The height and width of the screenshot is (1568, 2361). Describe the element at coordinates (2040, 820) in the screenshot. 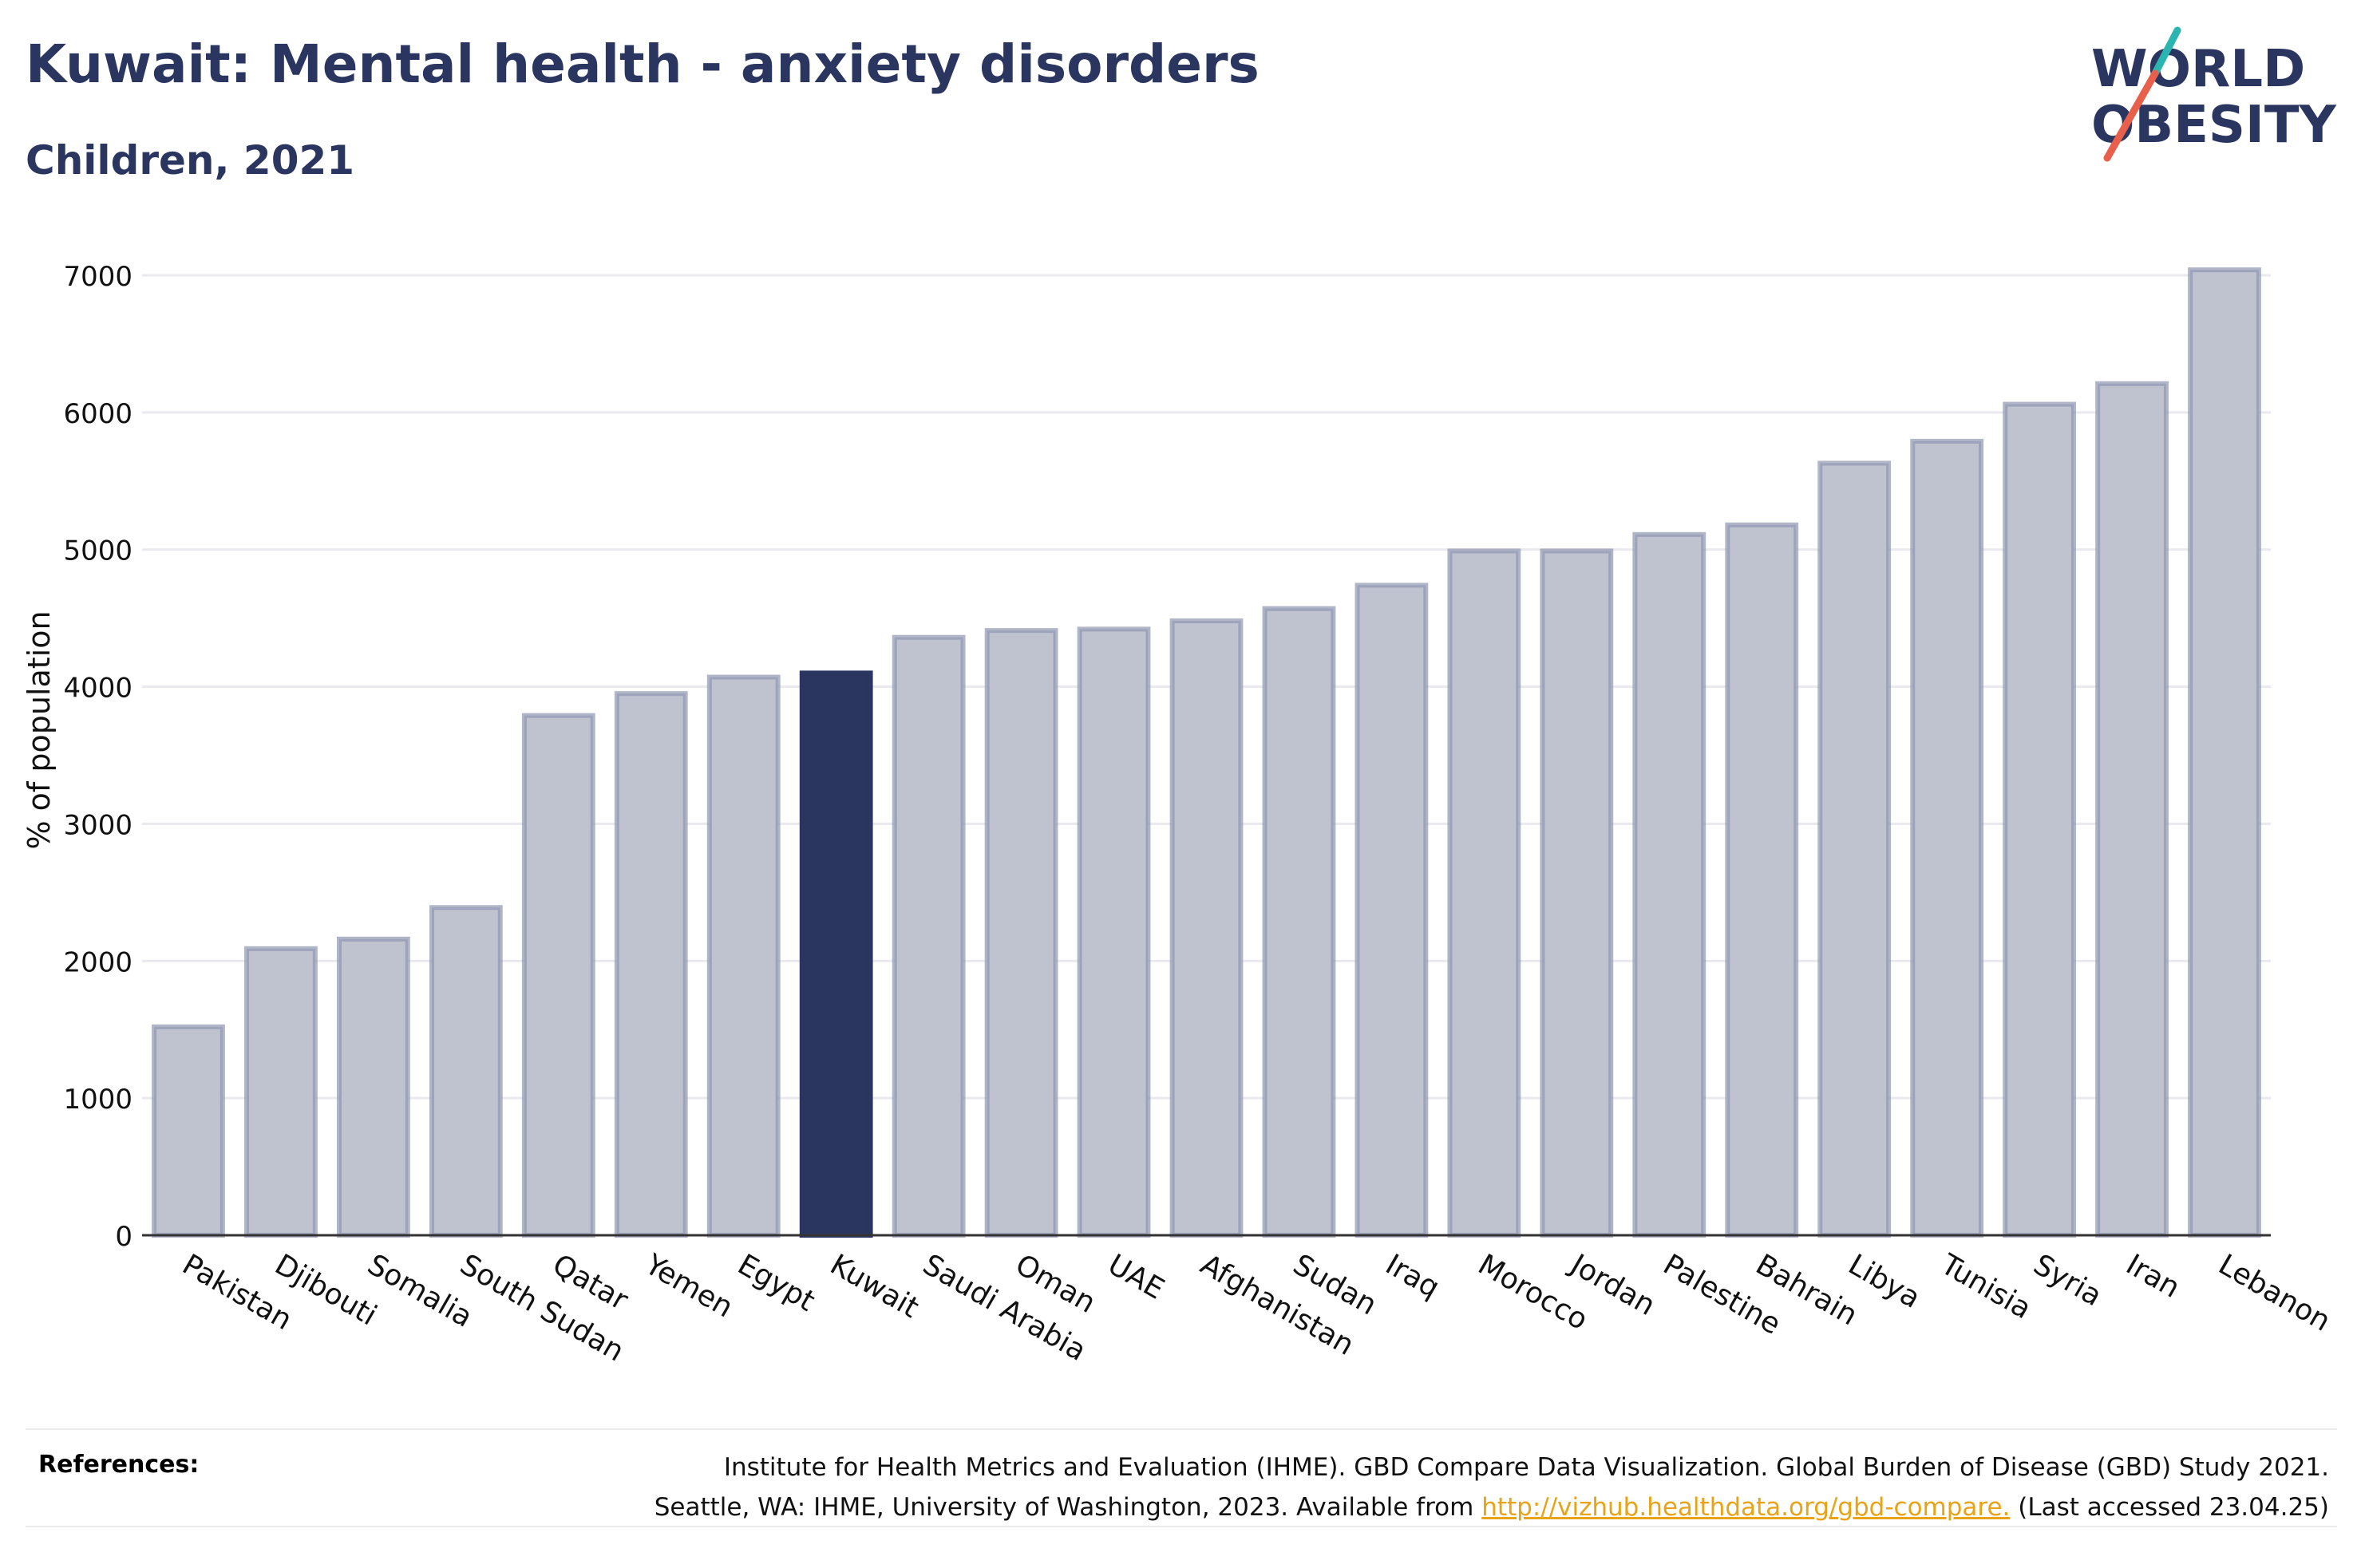

I see `bar-syria` at that location.